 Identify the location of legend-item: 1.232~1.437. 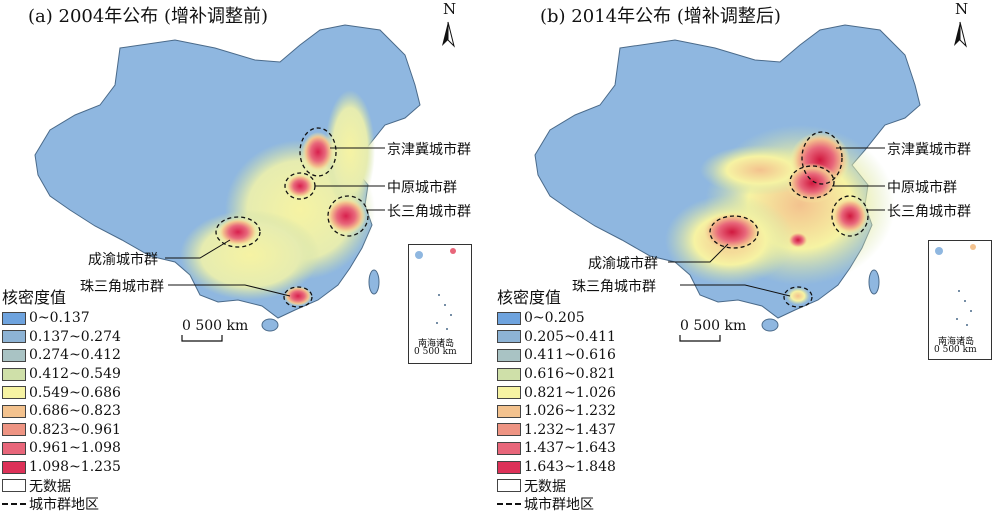
(556, 430).